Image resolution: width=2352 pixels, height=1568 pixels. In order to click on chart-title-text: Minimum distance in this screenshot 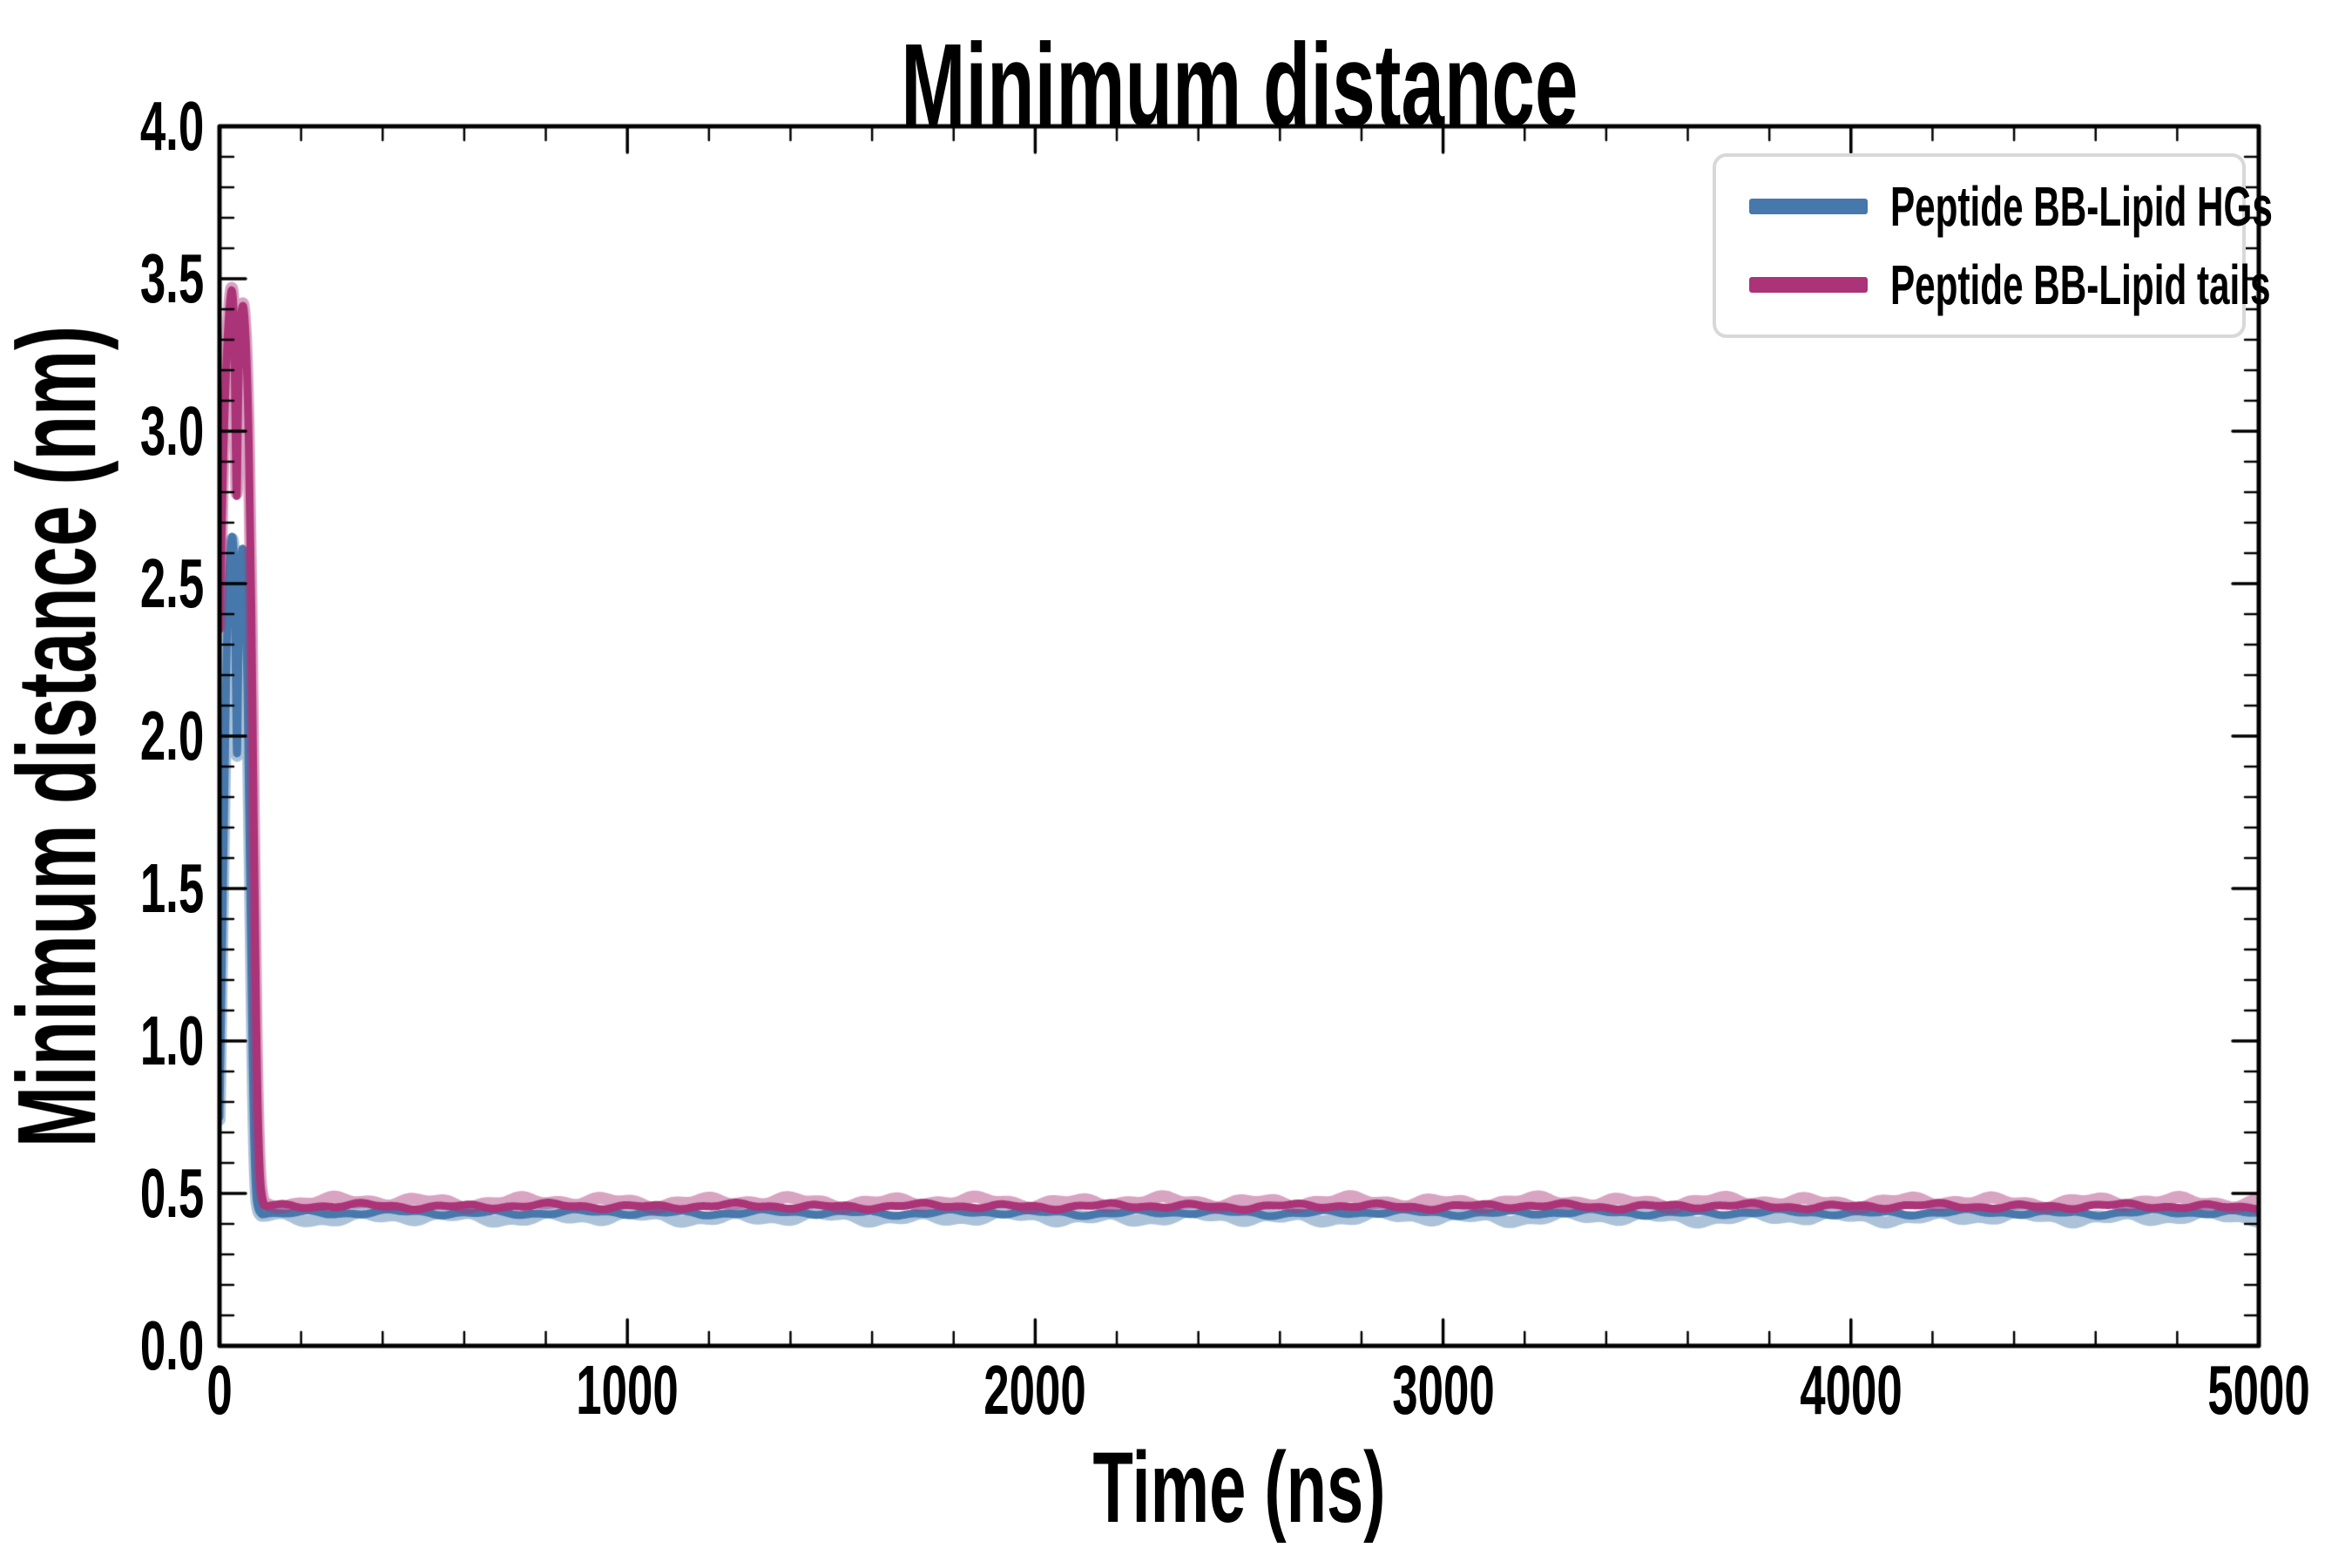, I will do `click(1239, 85)`.